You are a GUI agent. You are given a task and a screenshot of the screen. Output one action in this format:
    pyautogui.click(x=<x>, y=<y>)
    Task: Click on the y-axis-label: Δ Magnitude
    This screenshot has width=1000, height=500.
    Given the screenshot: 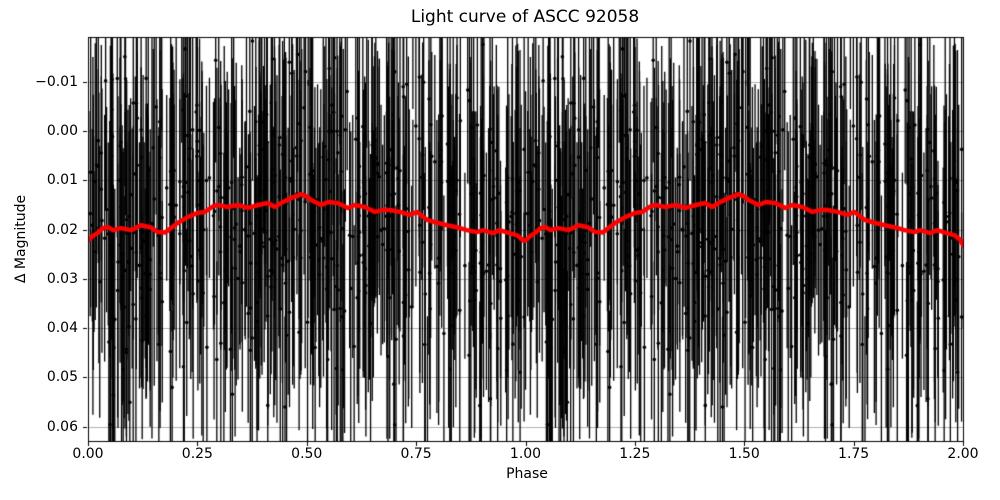 What is the action you would take?
    pyautogui.click(x=21, y=239)
    